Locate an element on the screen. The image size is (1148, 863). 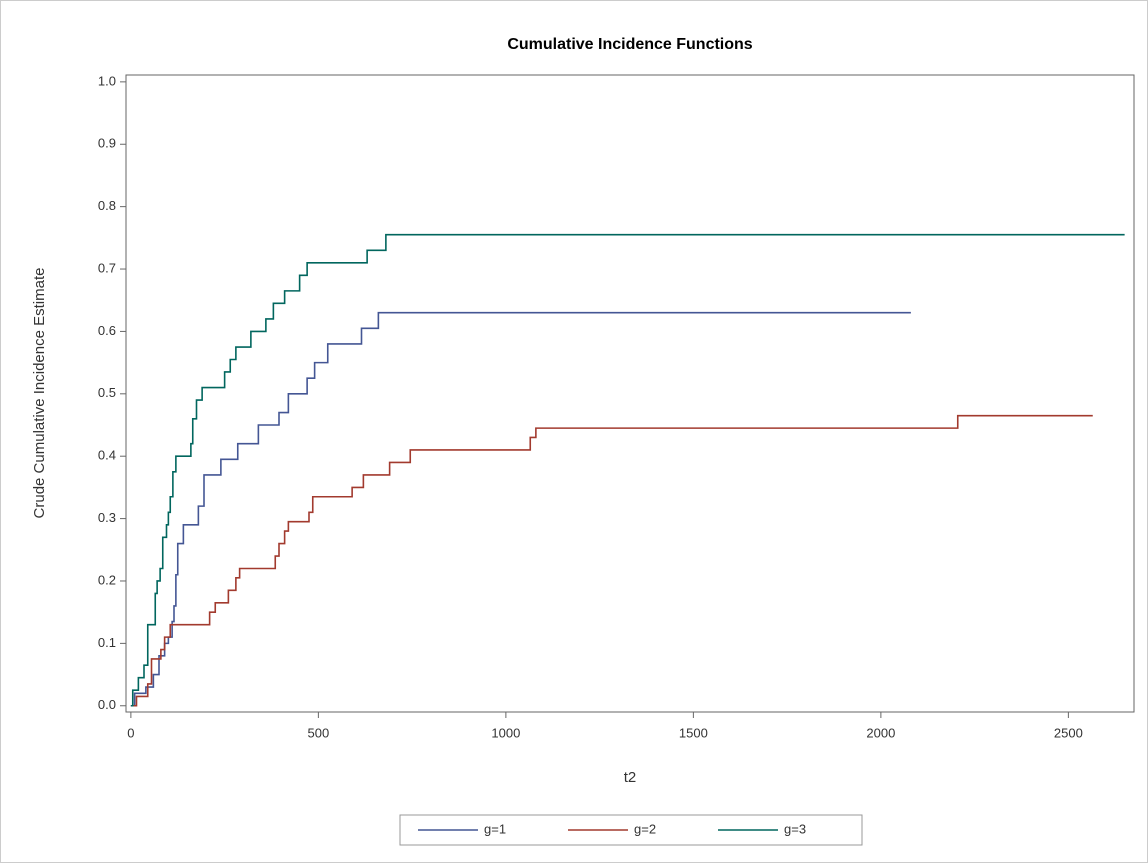
y-tick-label: 0.2 is located at coordinates (107, 579).